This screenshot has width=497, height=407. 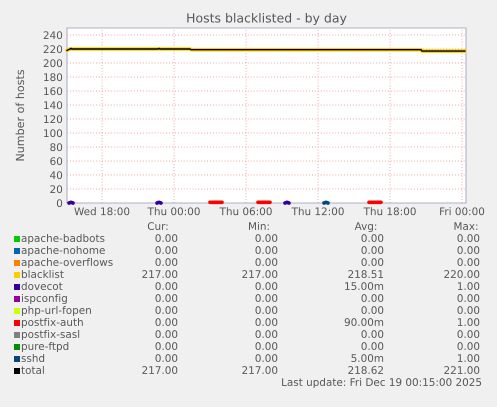 What do you see at coordinates (174, 211) in the screenshot?
I see `x-tick-label: Thu 00:00` at bounding box center [174, 211].